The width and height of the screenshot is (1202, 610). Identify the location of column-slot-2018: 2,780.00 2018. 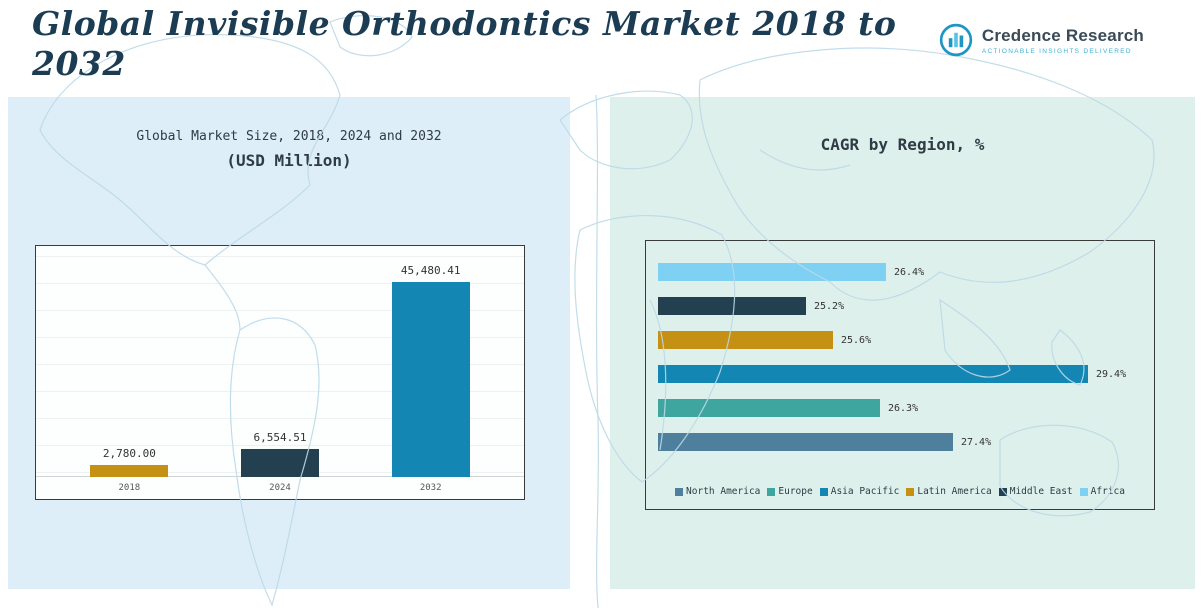
(129, 372).